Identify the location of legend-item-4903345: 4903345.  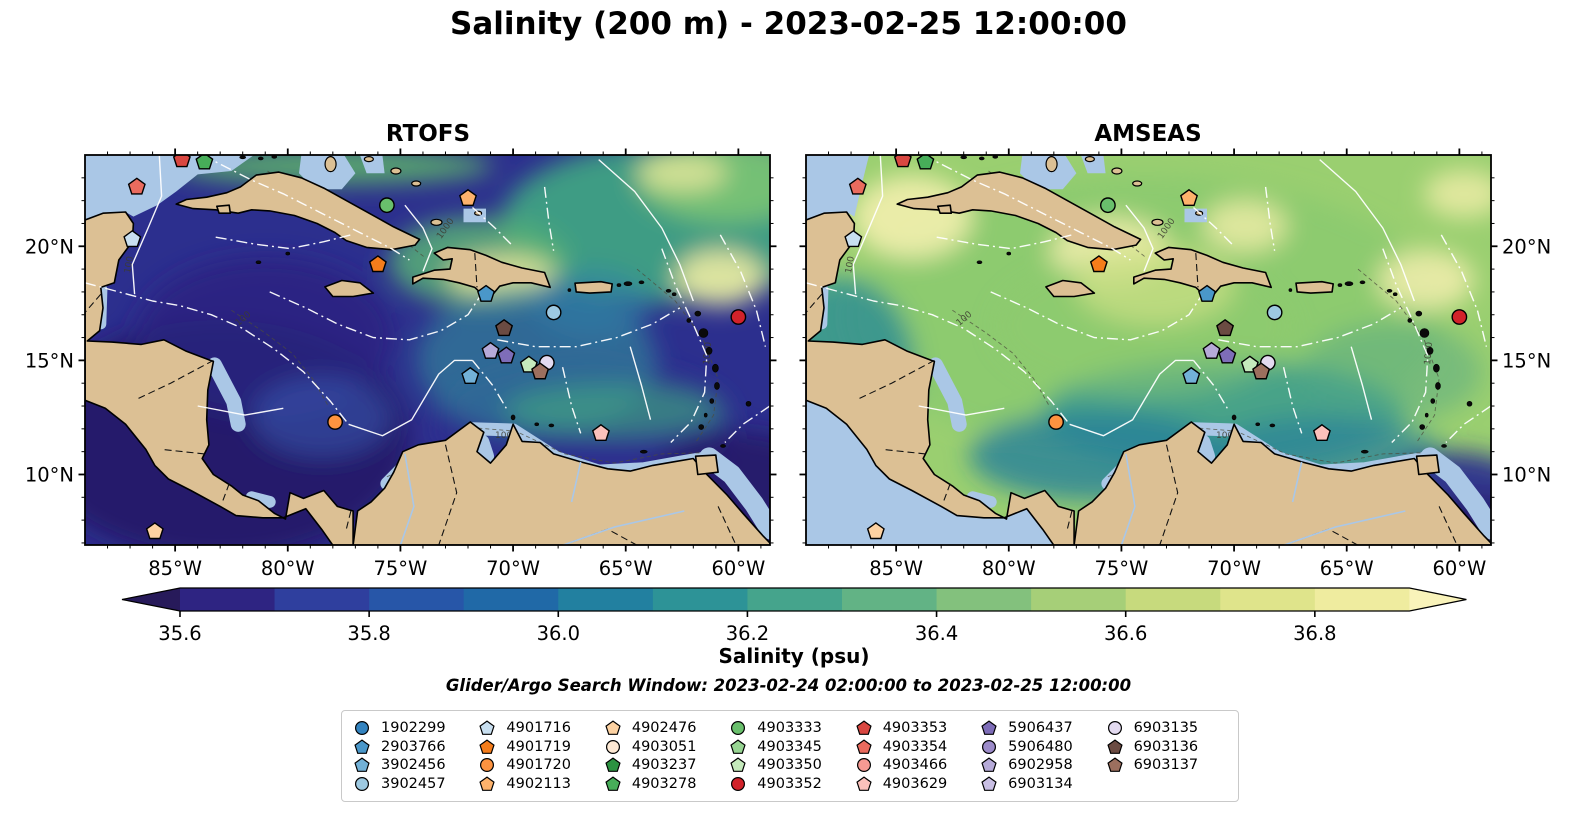
(789, 747).